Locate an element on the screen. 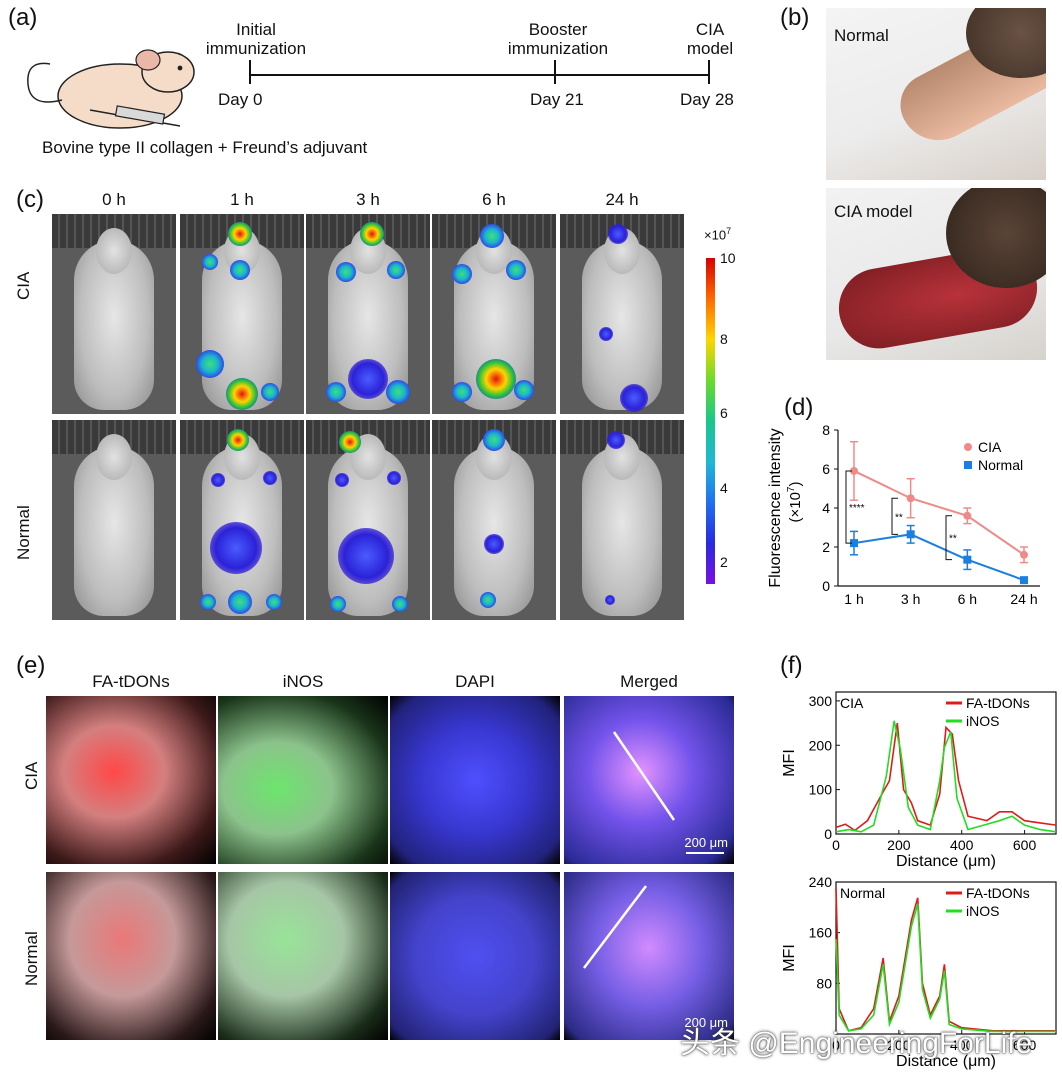 Image resolution: width=1062 pixels, height=1076 pixels. y-tick-label: 80 is located at coordinates (824, 983).